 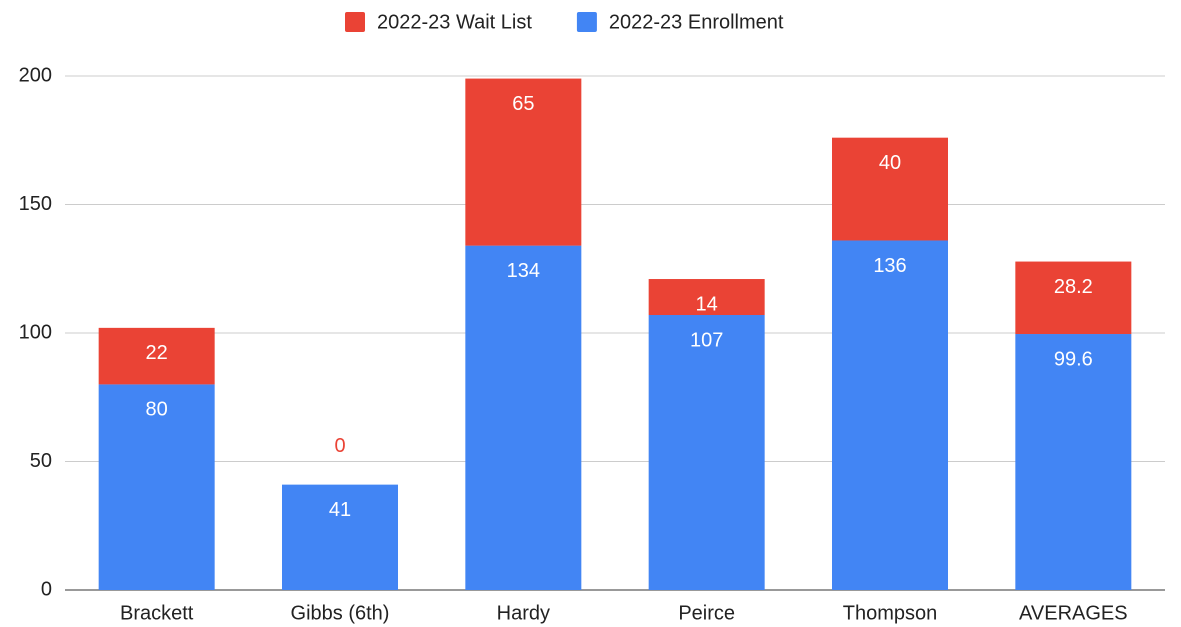 What do you see at coordinates (46, 589) in the screenshot?
I see `y-tick-label: 0` at bounding box center [46, 589].